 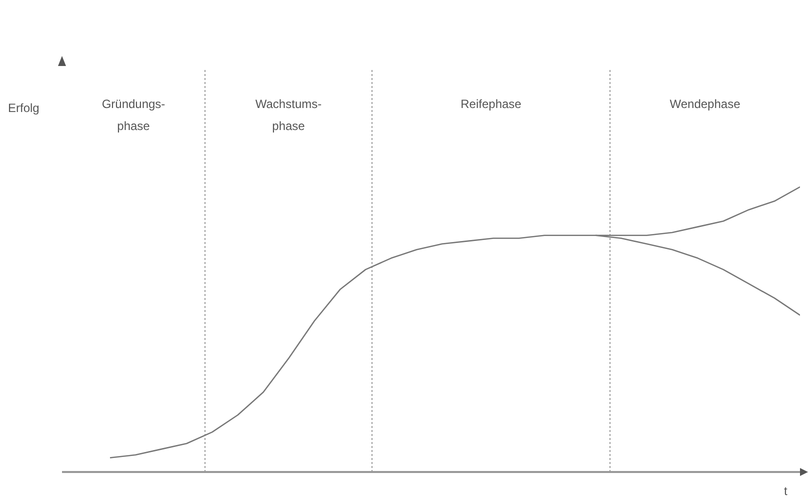 What do you see at coordinates (24, 108) in the screenshot?
I see `text: Erfolg` at bounding box center [24, 108].